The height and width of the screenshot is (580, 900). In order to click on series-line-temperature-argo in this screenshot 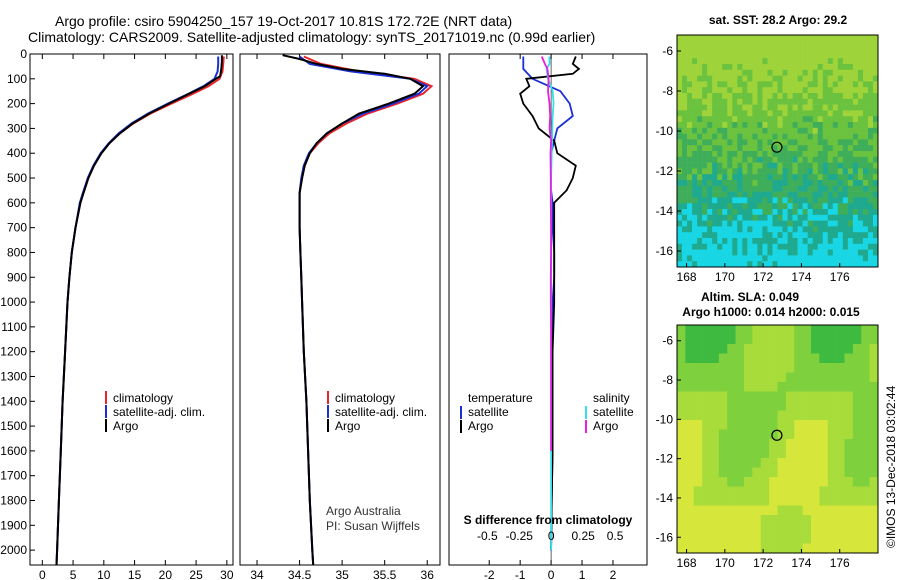, I will do `click(550, 303)`.